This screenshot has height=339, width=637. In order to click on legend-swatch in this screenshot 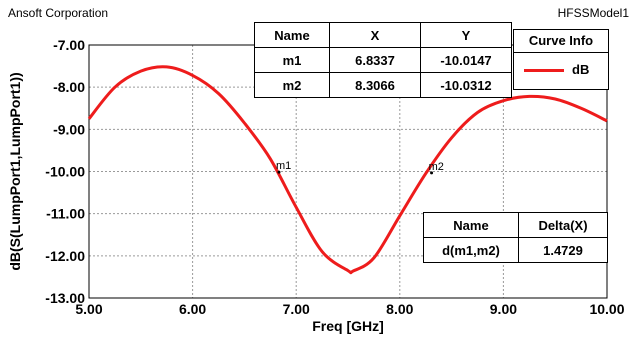, I will do `click(544, 70)`.